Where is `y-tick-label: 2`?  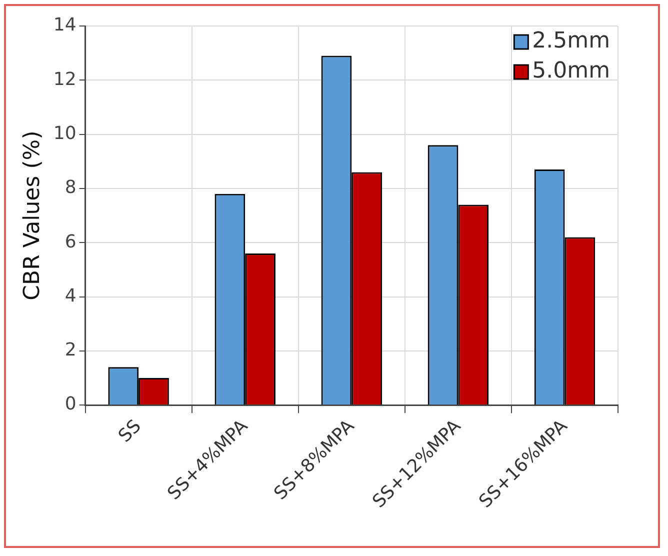 y-tick-label: 2 is located at coordinates (70, 350).